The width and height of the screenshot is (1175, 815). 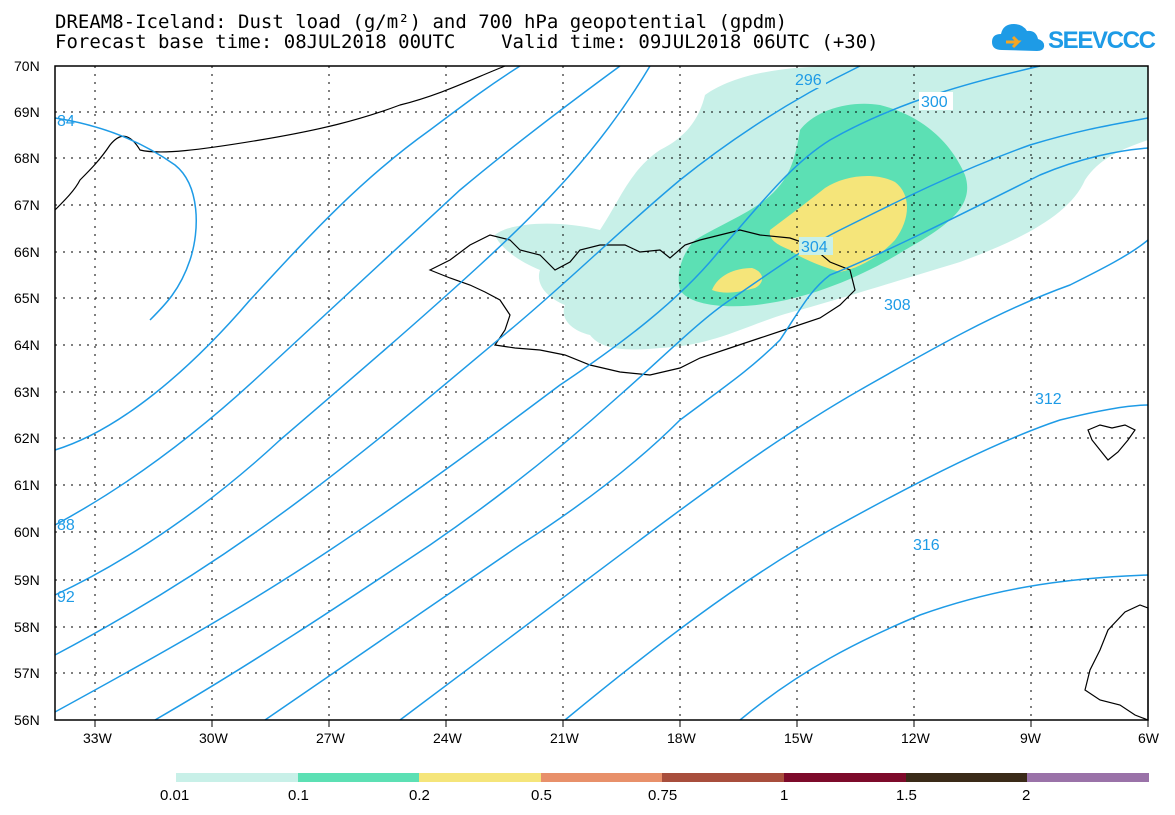 I want to click on lon-label: 21W, so click(x=565, y=738).